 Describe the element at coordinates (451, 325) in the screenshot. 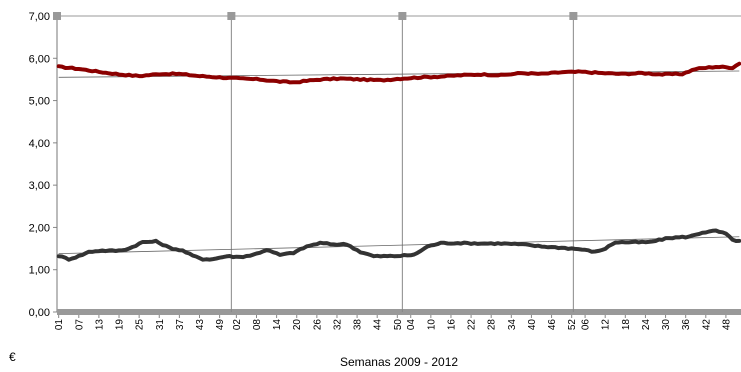

I see `x-tick-label: 16` at that location.